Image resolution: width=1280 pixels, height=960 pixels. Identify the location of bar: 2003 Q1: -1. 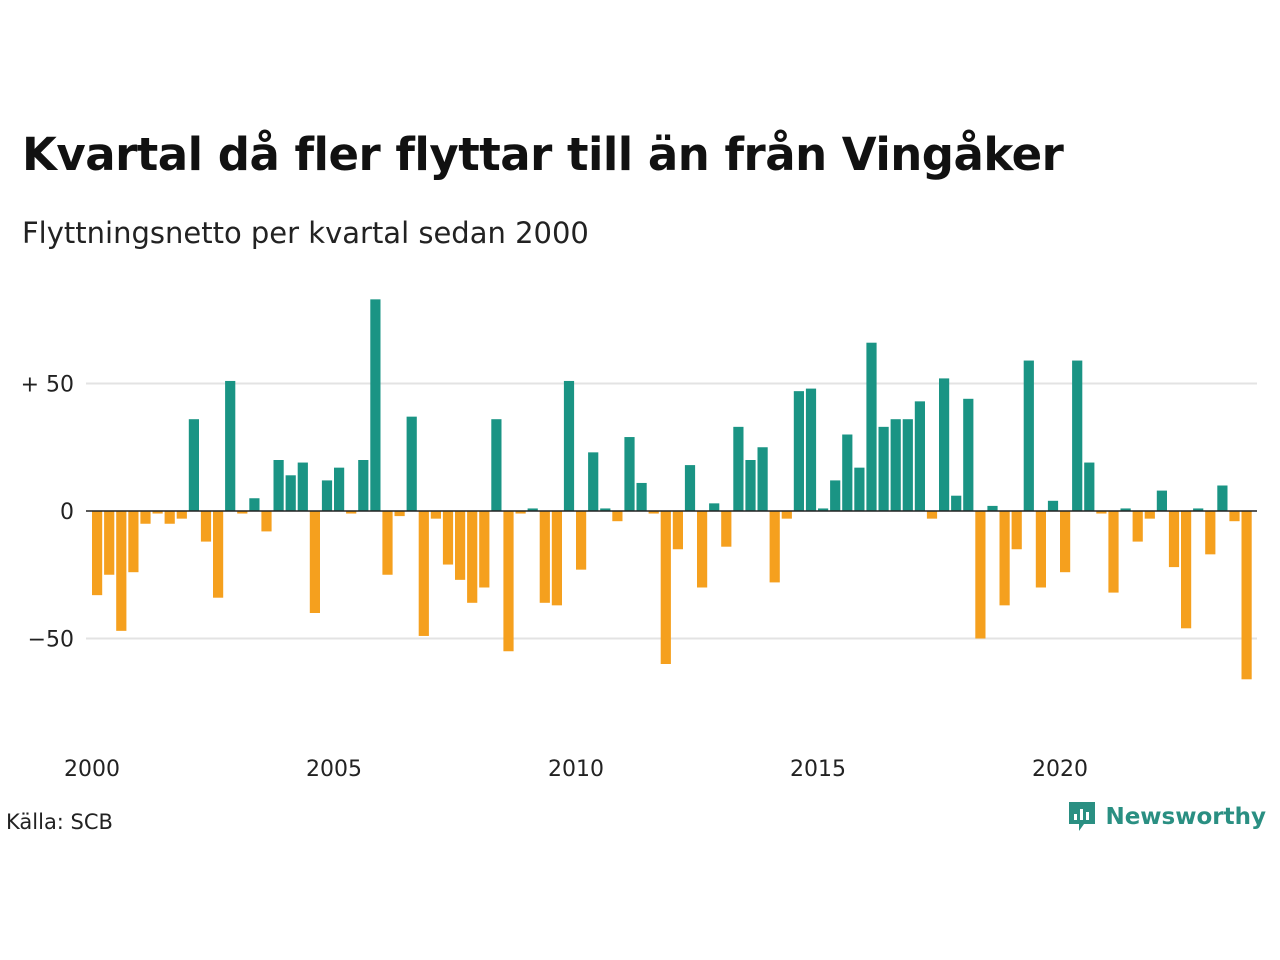
(242, 512).